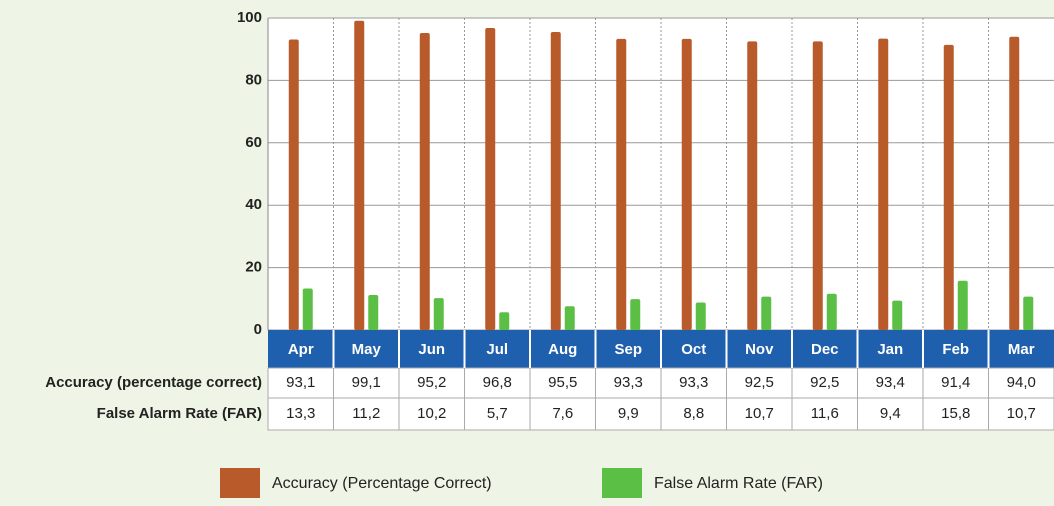  What do you see at coordinates (179, 413) in the screenshot?
I see `row-label: False Alarm Rate (FAR)` at bounding box center [179, 413].